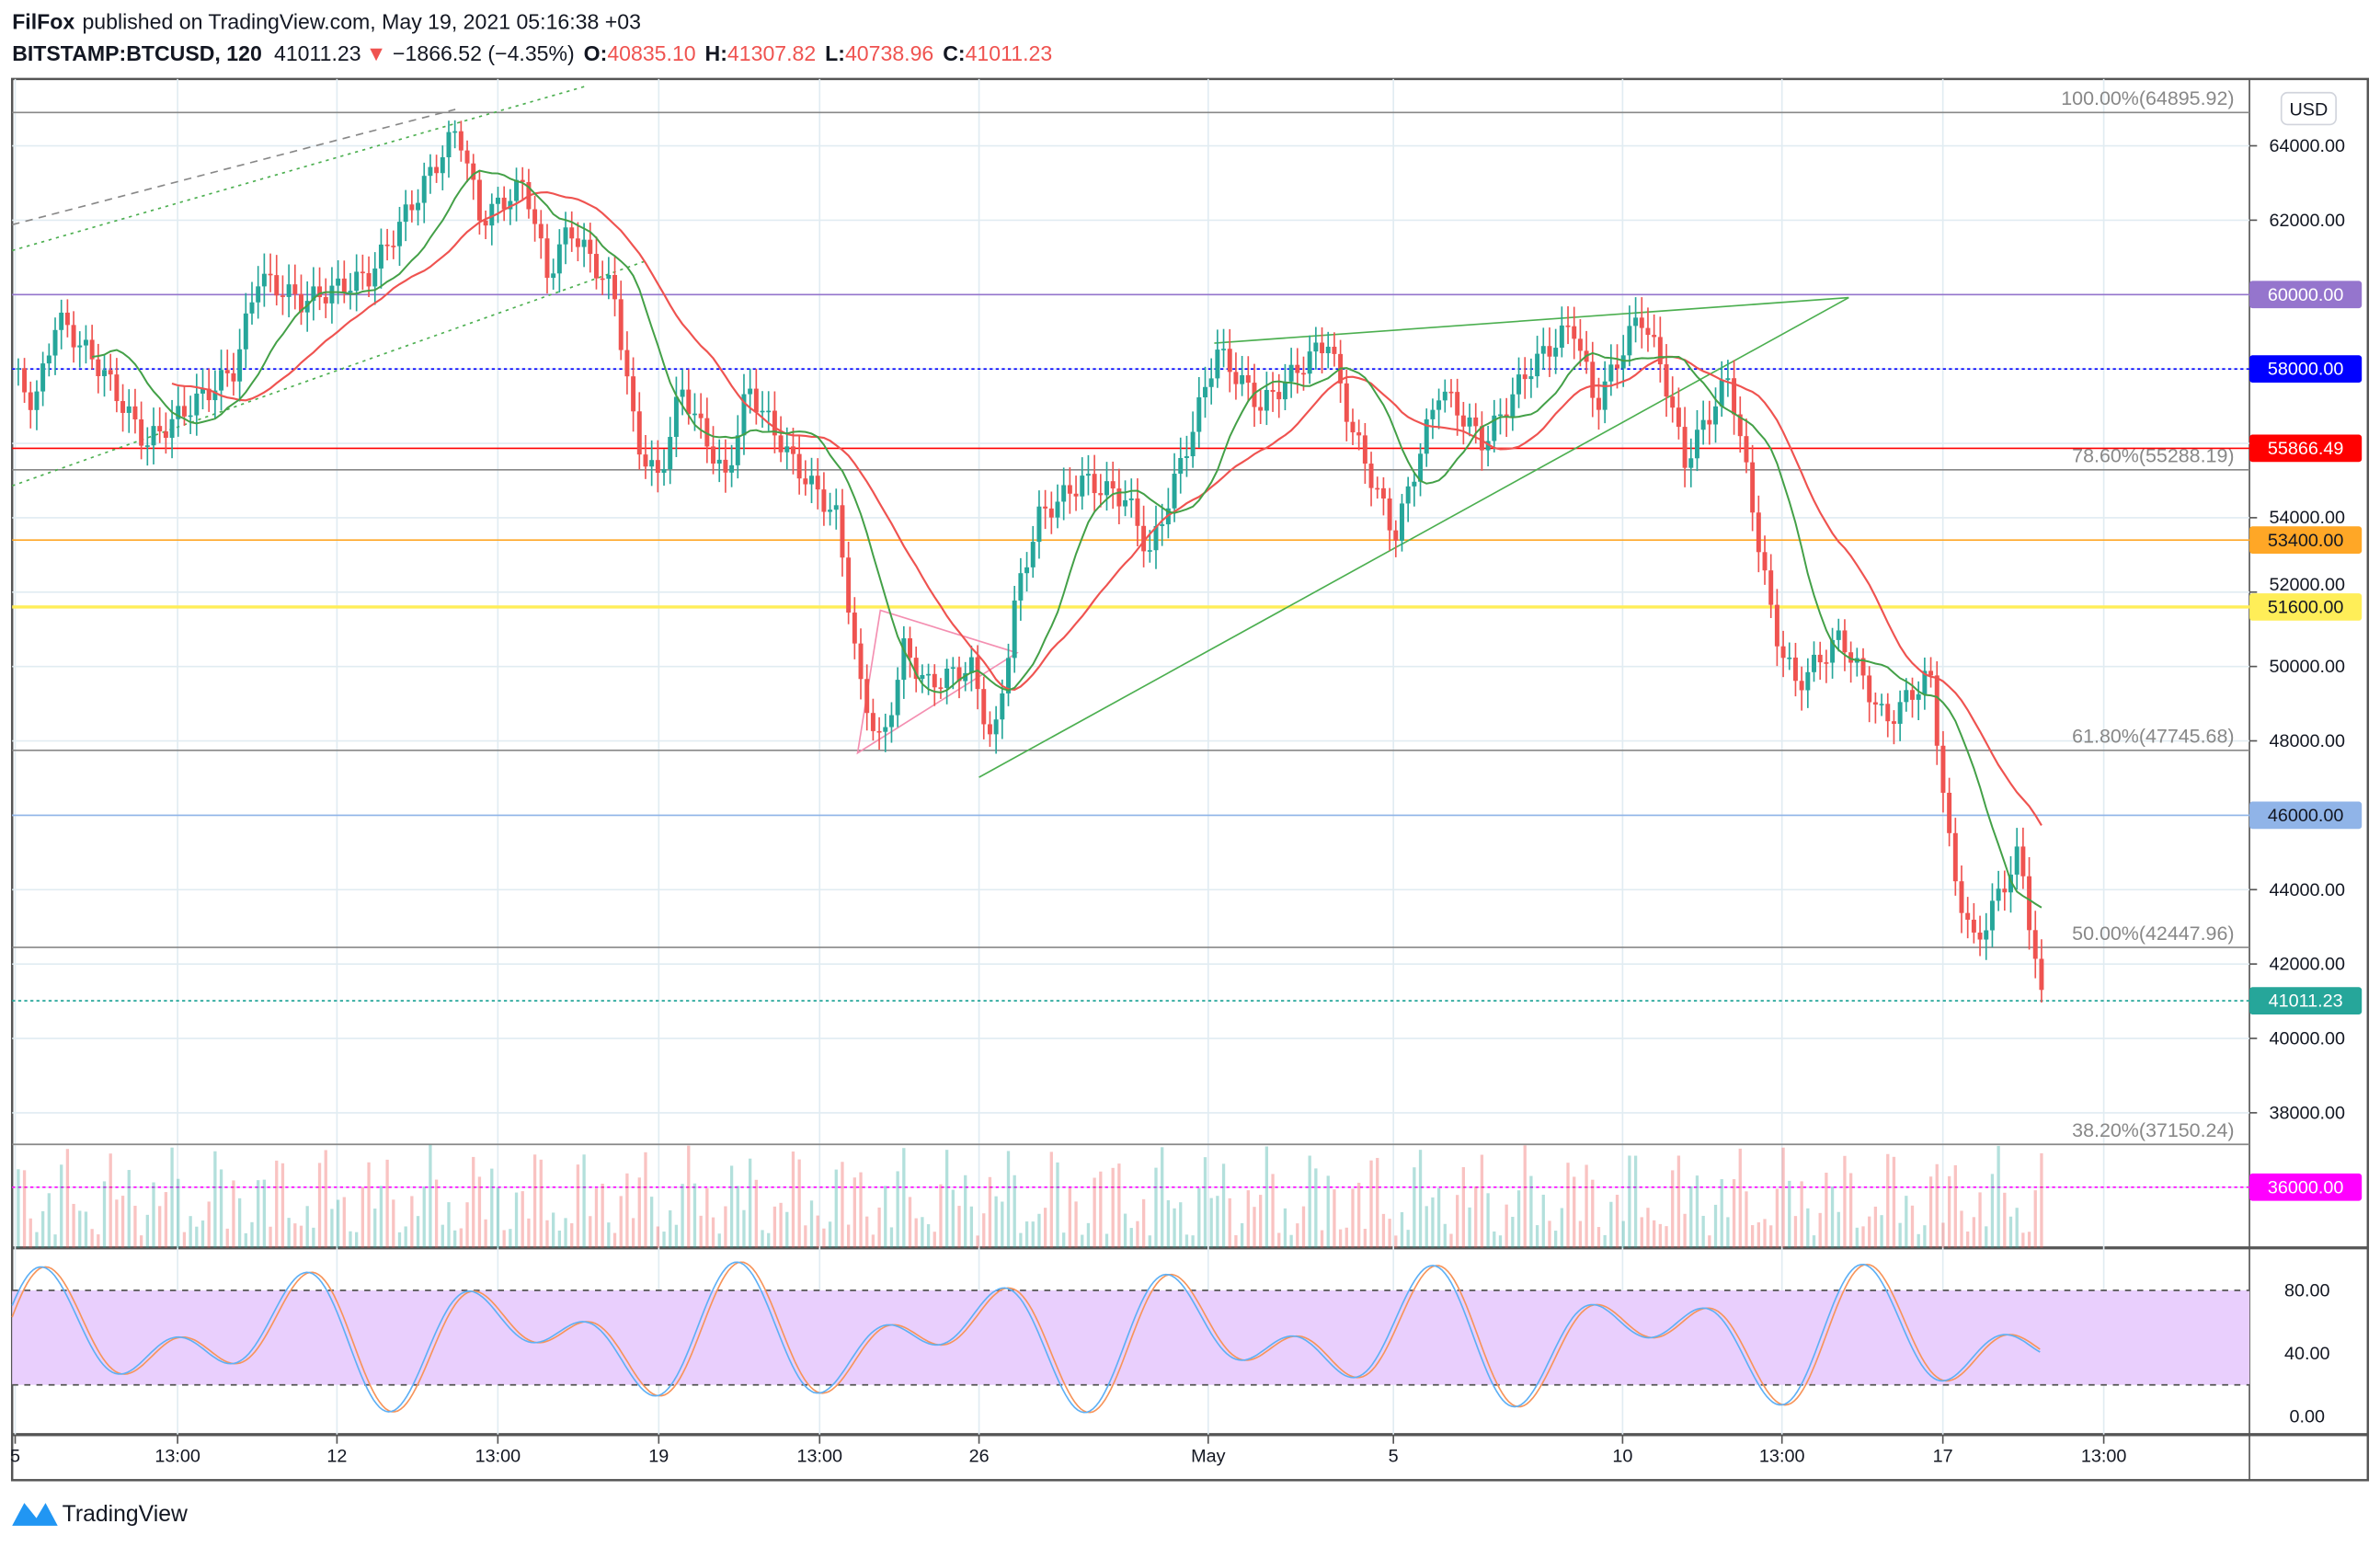 This screenshot has height=1547, width=2380. I want to click on tradingview-logo-text: TradingView, so click(125, 1514).